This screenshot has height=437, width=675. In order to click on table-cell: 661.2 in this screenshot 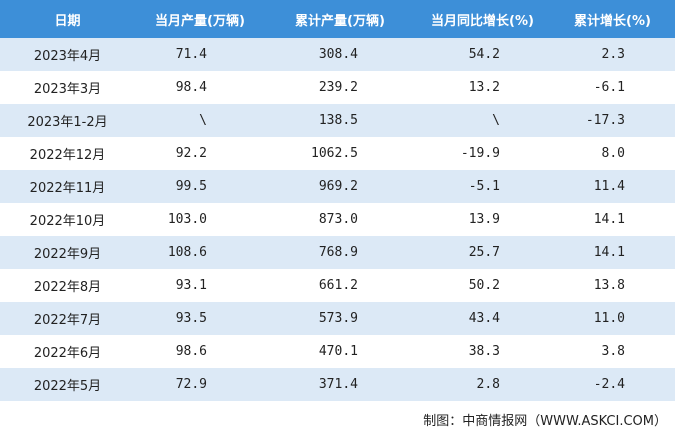, I will do `click(340, 285)`.